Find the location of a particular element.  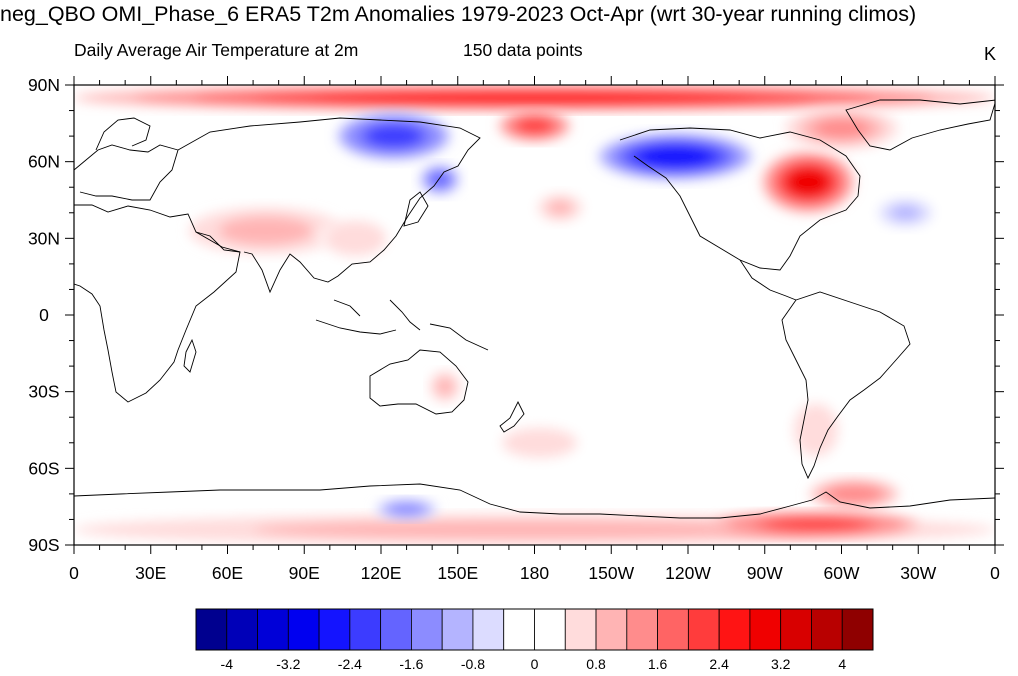

anomaly-north-pacific-warm is located at coordinates (560, 208).